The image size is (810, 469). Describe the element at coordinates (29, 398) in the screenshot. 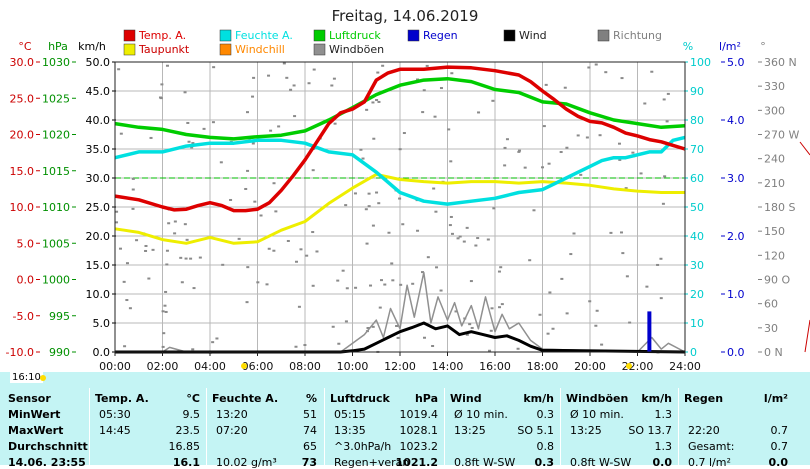

I see `table-header: Sensor` at that location.